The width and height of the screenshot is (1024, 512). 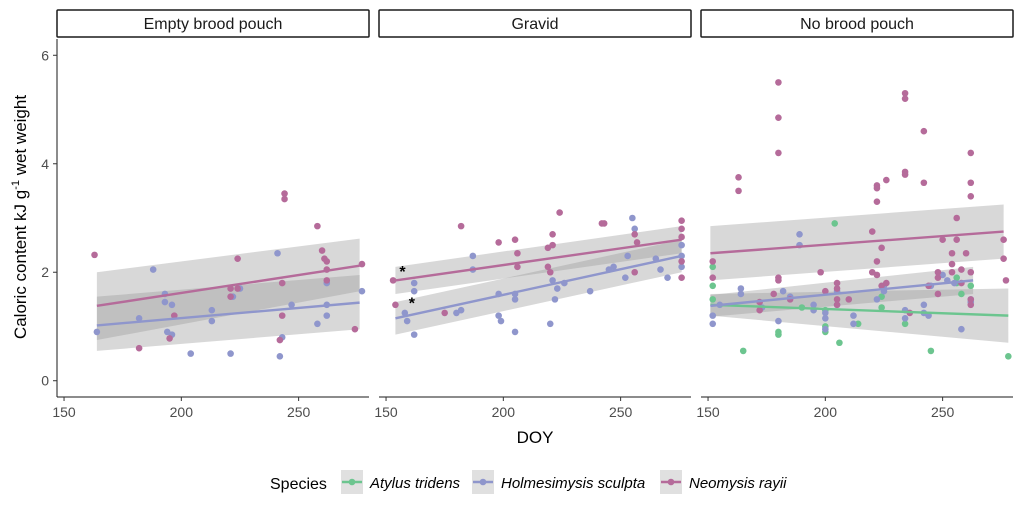 I want to click on legend-entry-holmesimysis-sculpta: Holmesimysis sculpta, so click(x=558, y=482).